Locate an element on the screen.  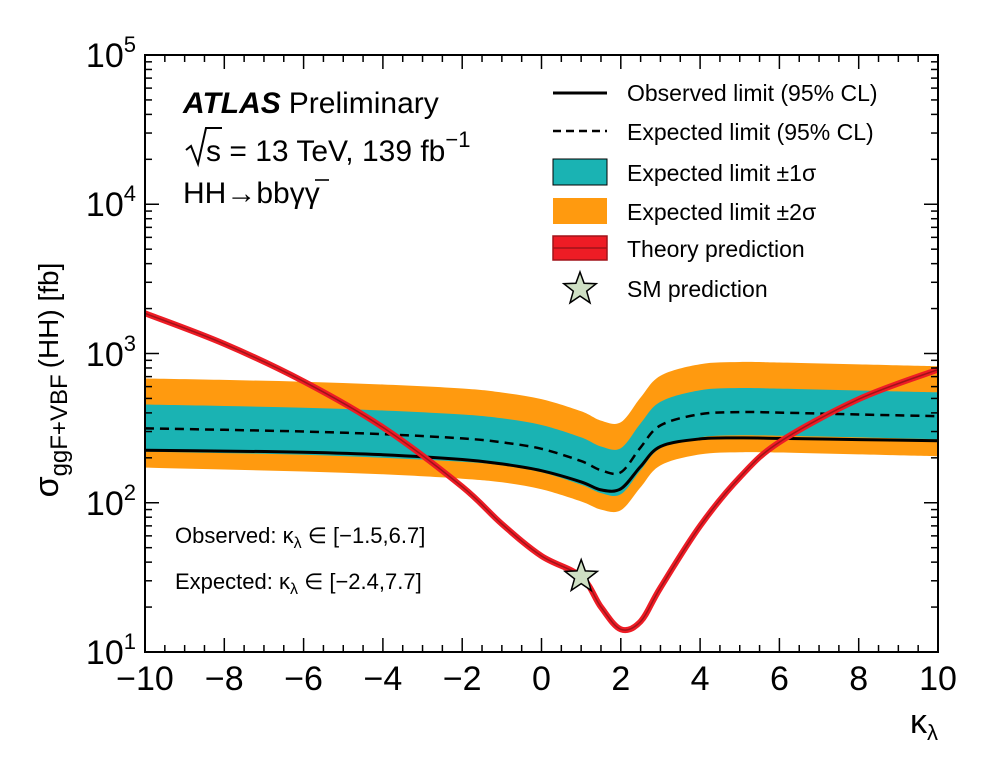
x-tick-label: −8 is located at coordinates (224, 679).